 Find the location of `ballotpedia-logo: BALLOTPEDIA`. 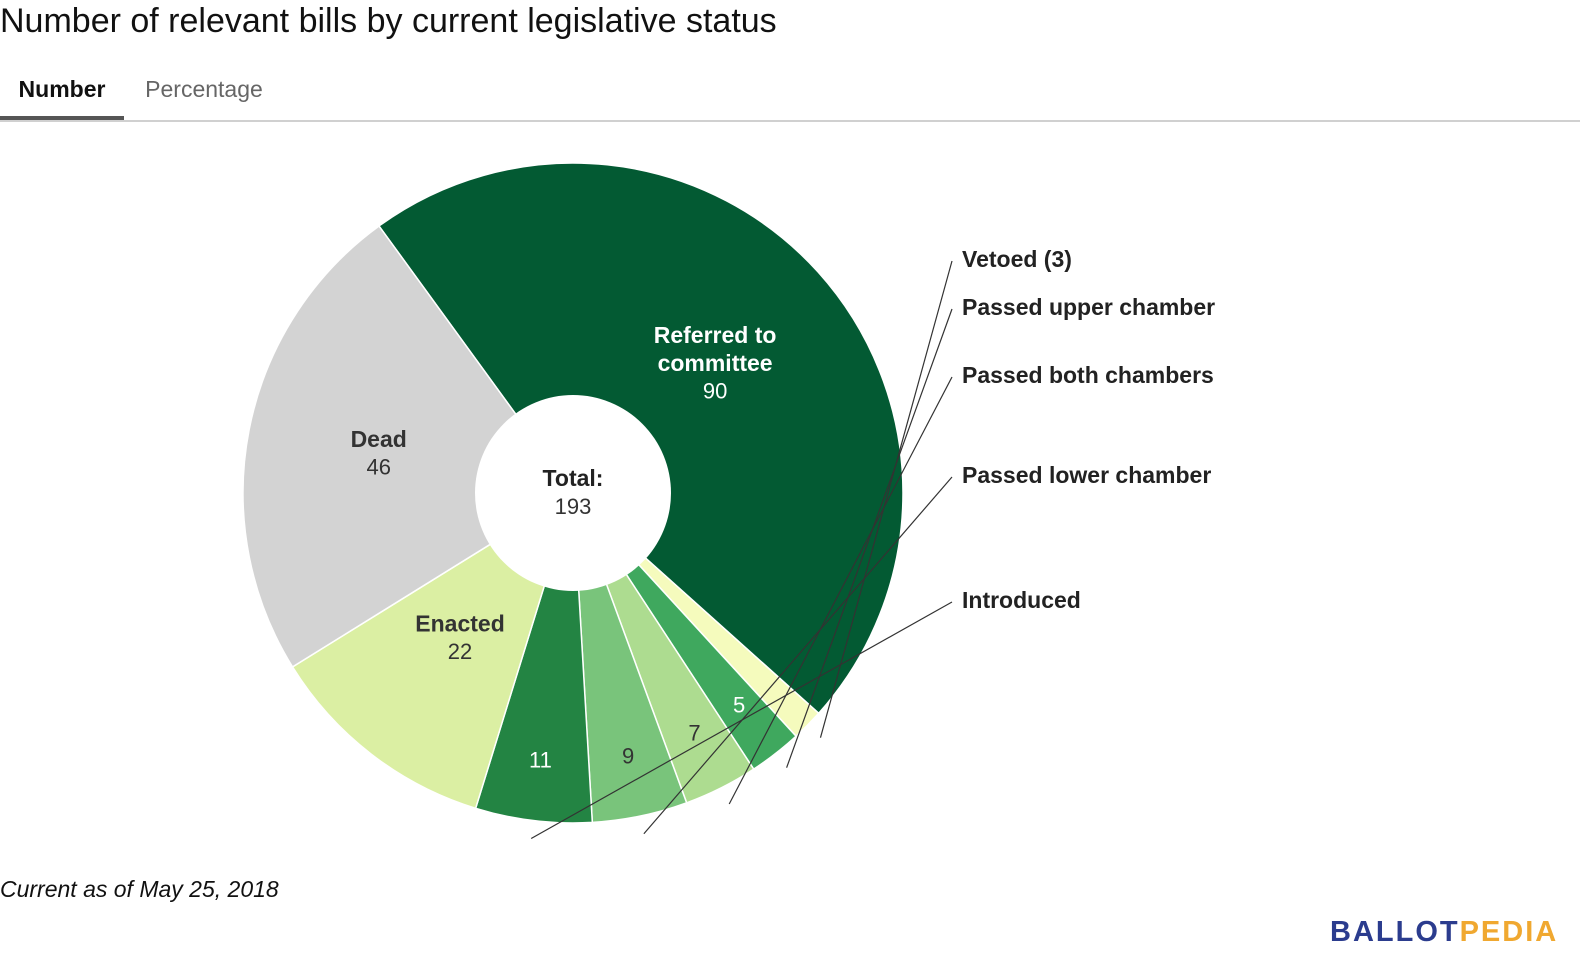

ballotpedia-logo: BALLOTPEDIA is located at coordinates (1444, 932).